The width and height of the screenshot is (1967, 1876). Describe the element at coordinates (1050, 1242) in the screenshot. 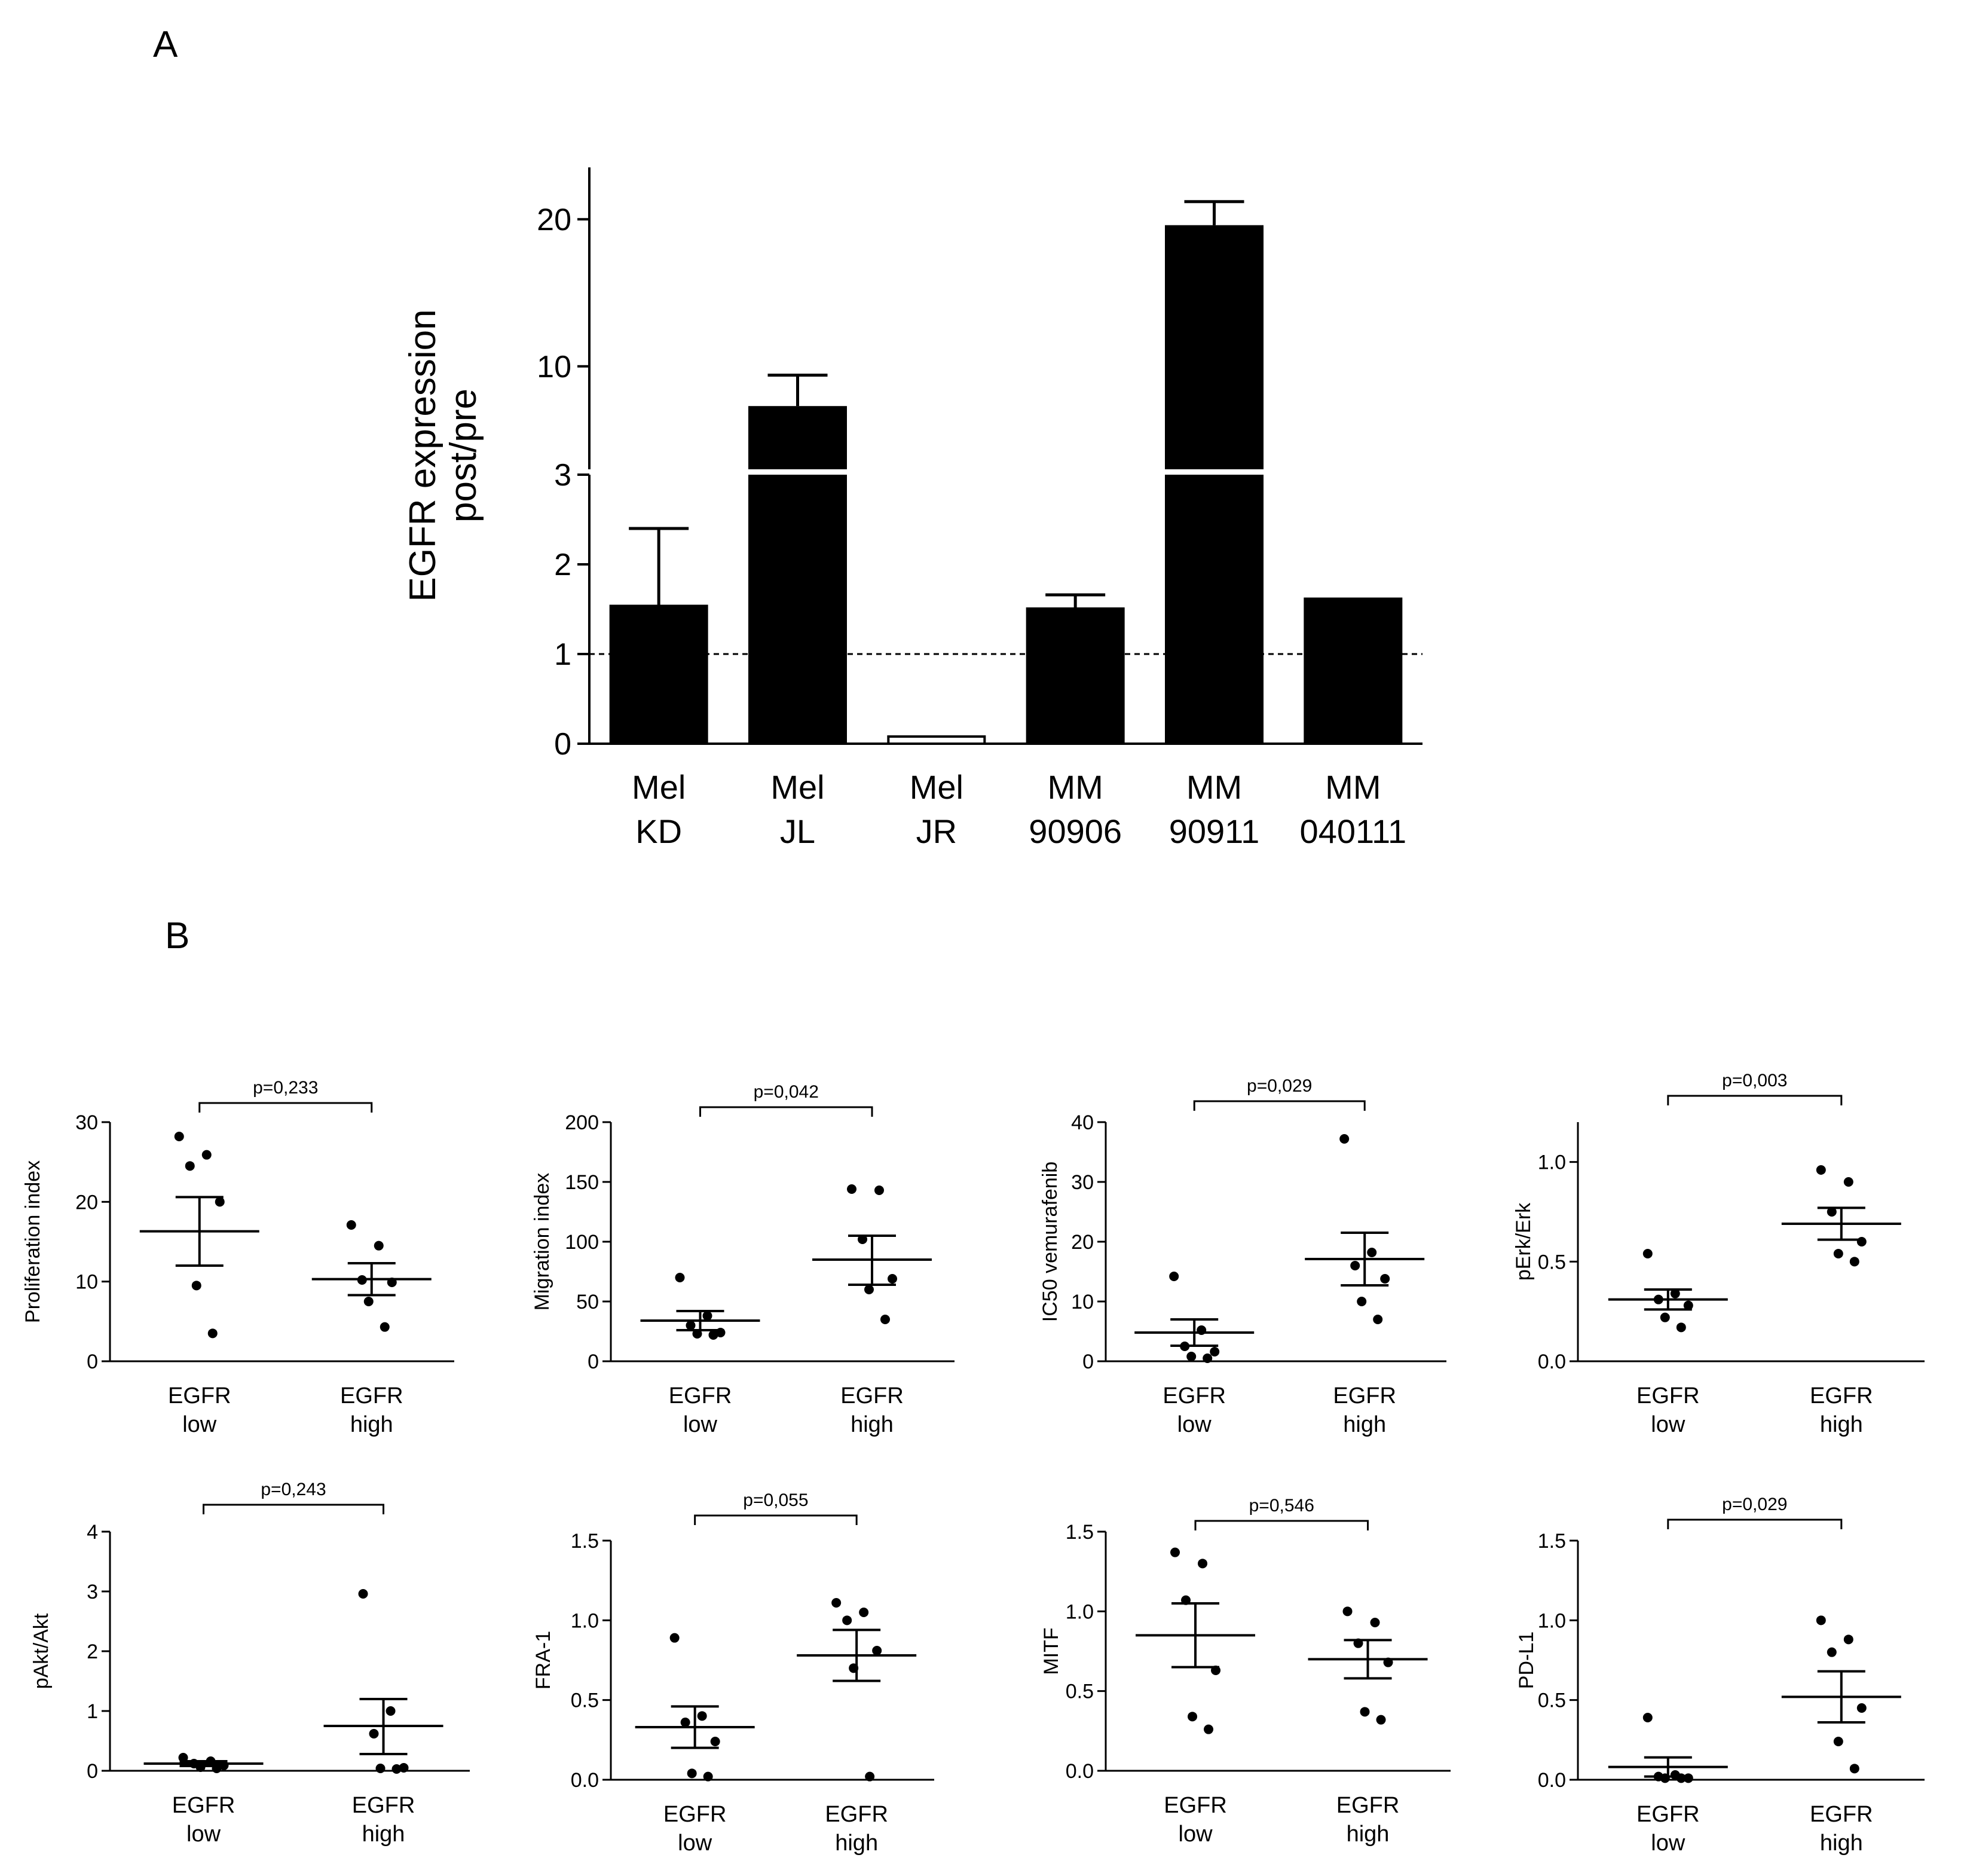

I see `y-axis-title: IC50 vemurafenib` at that location.